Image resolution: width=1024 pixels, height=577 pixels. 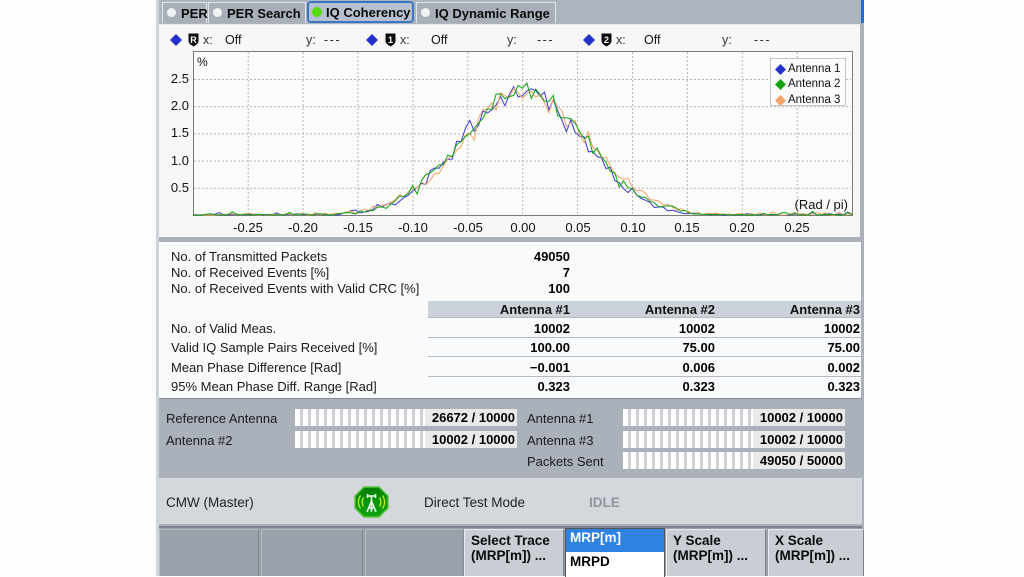 I want to click on svg-text: 2, so click(x=606, y=40).